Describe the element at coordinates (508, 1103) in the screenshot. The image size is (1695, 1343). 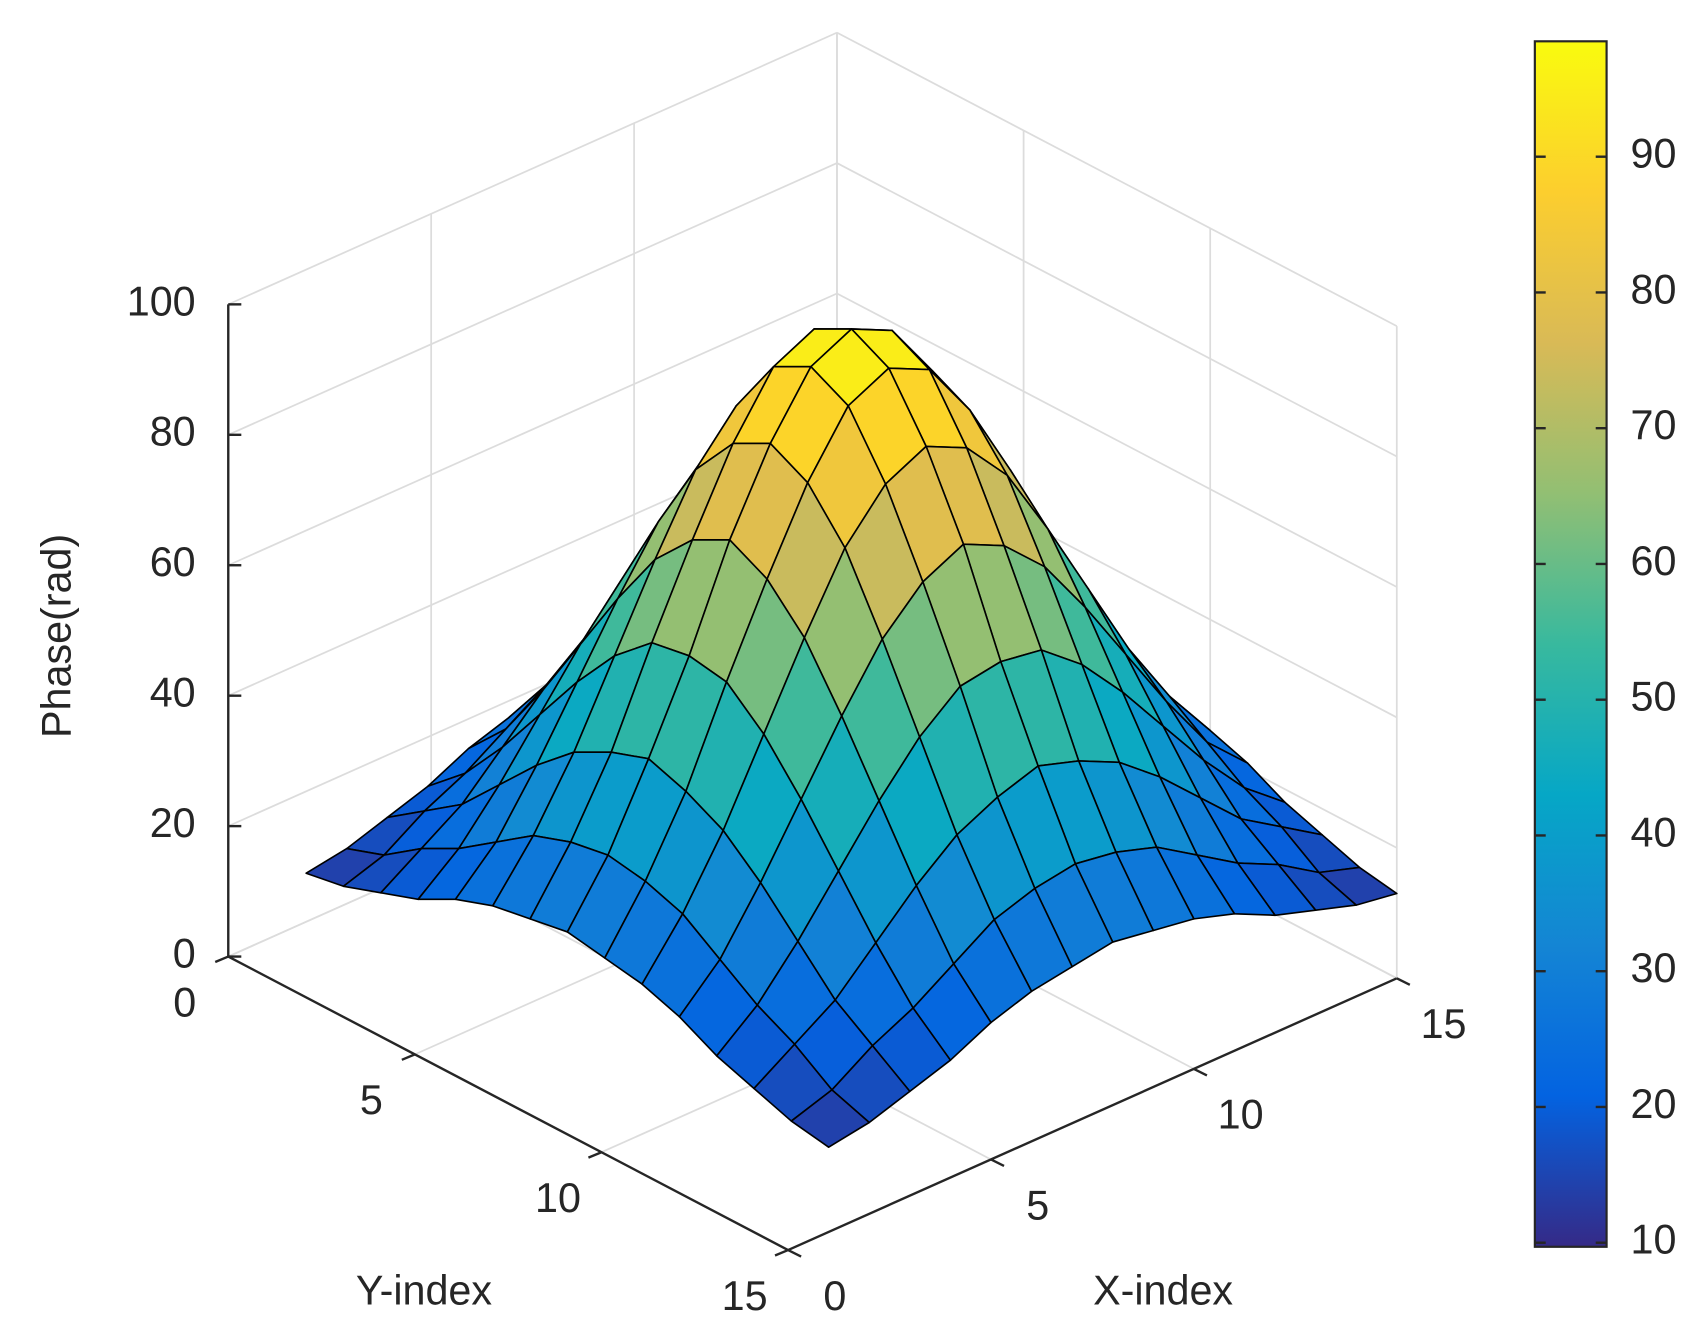
I see `y-axis` at that location.